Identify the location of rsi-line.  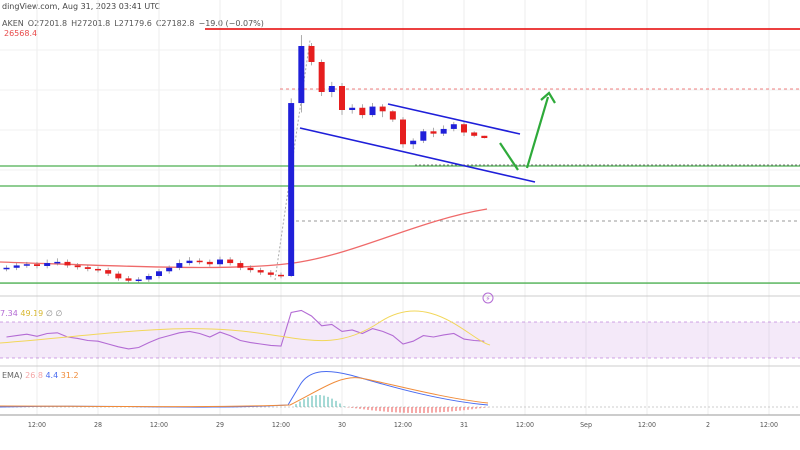
(245, 329).